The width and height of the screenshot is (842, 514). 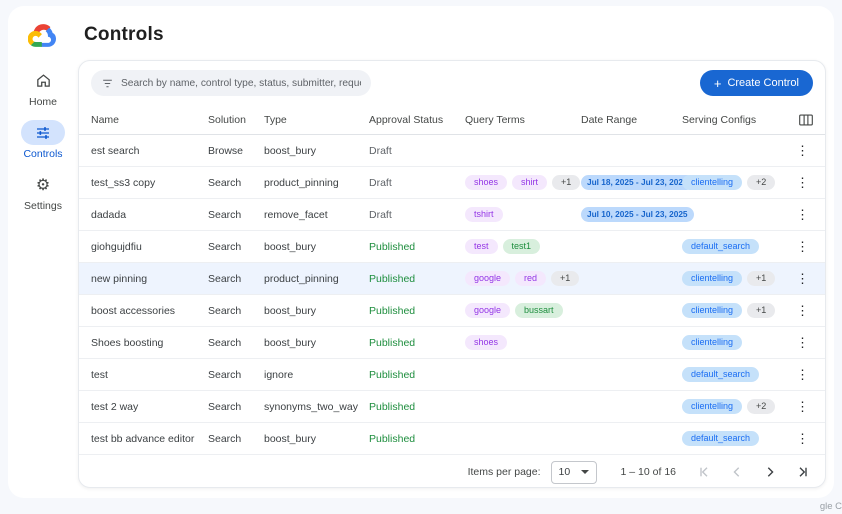 I want to click on chevron-down-icon, so click(x=584, y=472).